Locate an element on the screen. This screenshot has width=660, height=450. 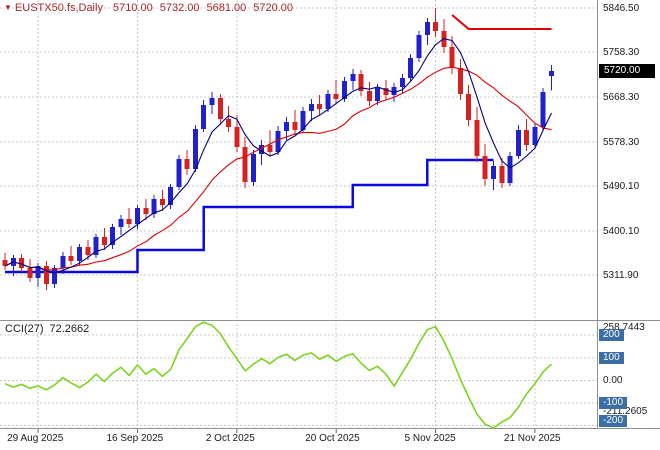
indicator-zero-label: 0.00 is located at coordinates (613, 381).